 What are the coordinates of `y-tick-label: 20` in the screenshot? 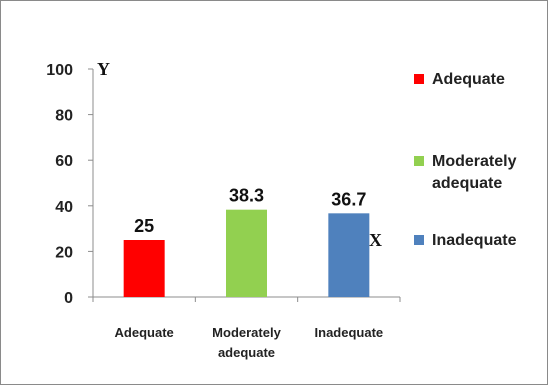 It's located at (64, 252).